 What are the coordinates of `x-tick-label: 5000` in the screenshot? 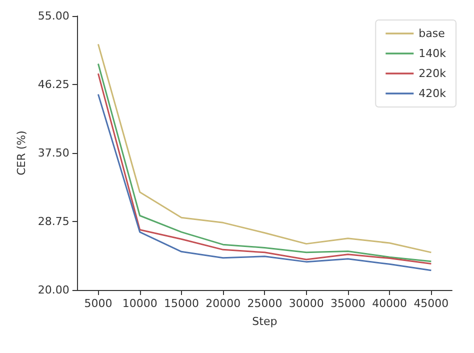 It's located at (98, 303).